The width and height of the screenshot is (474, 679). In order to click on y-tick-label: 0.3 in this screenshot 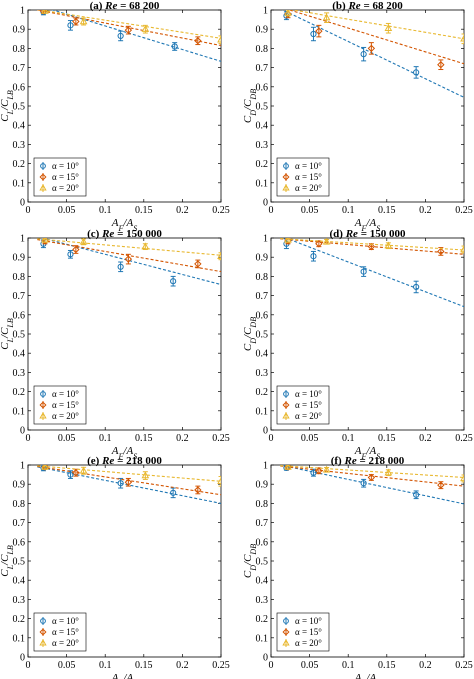, I will do `click(262, 145)`.